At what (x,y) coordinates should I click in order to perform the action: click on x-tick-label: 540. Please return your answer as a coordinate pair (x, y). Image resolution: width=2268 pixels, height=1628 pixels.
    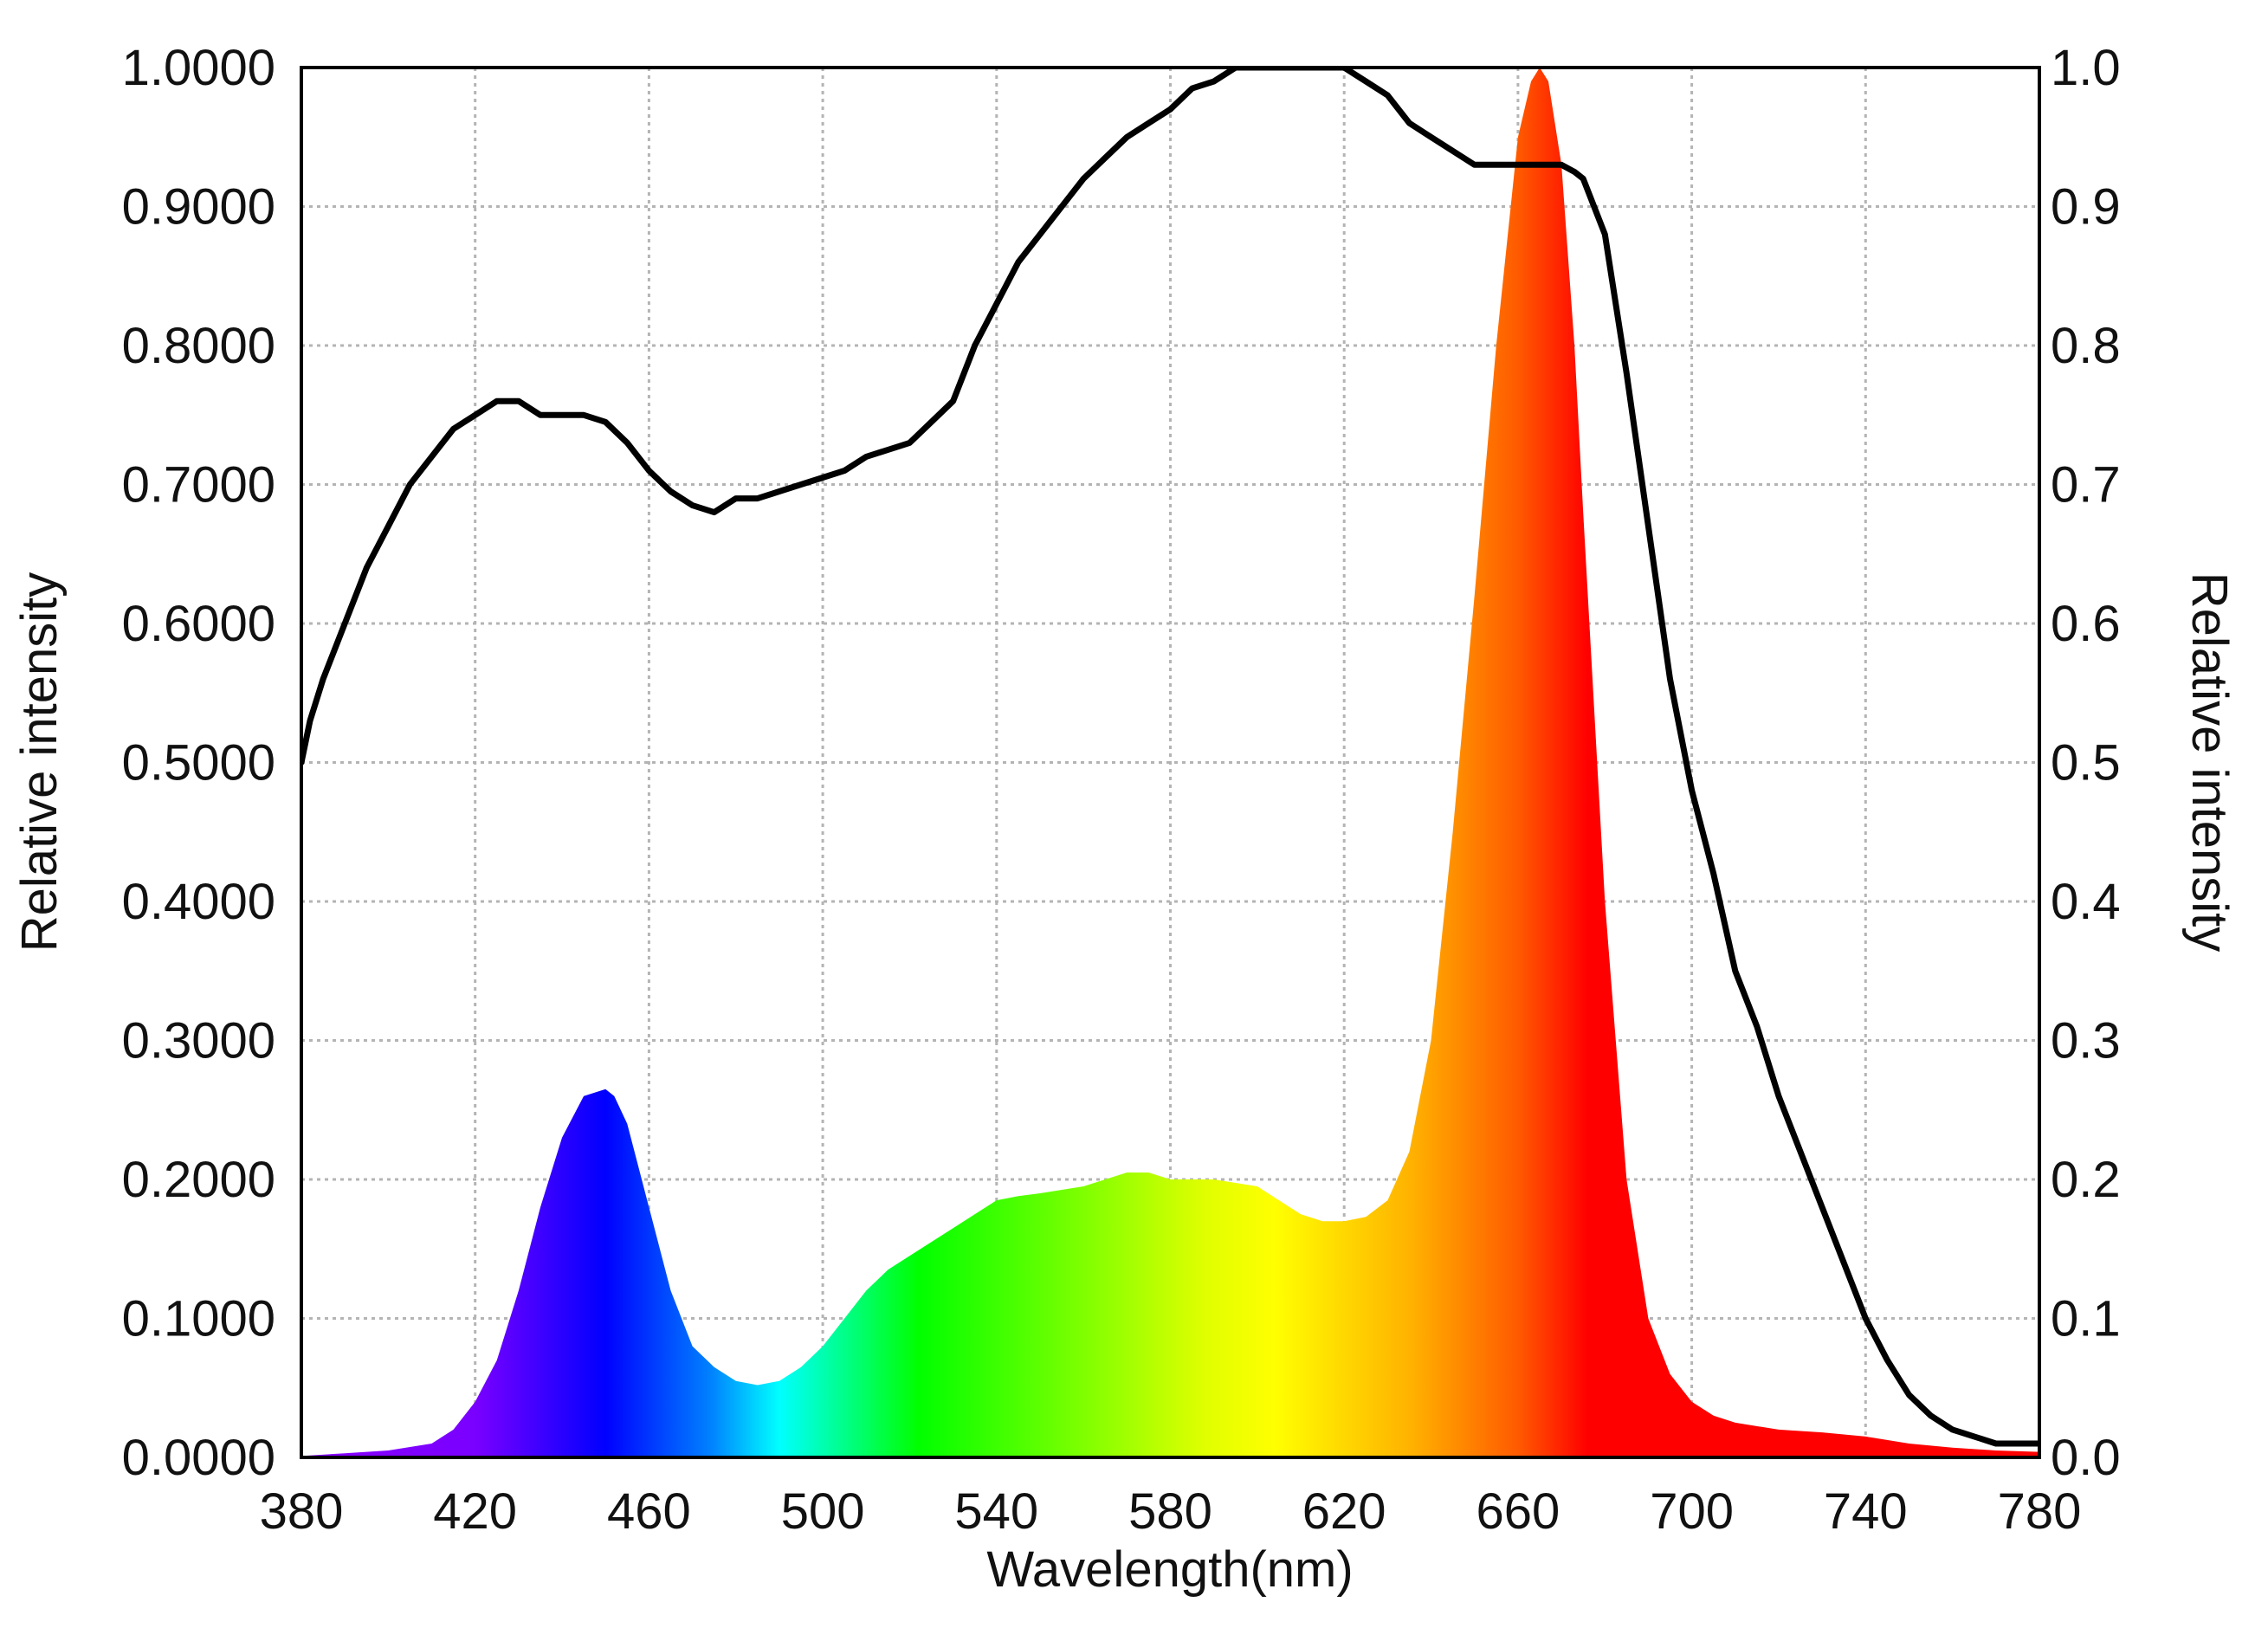
    Looking at the image, I should click on (996, 1511).